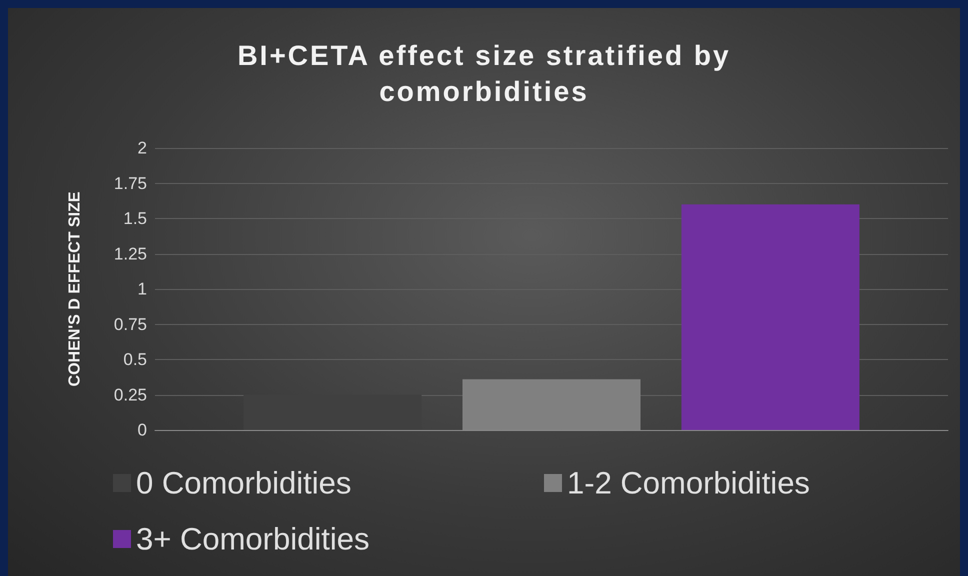 The height and width of the screenshot is (576, 968). I want to click on y-tick-label: 1, so click(142, 289).